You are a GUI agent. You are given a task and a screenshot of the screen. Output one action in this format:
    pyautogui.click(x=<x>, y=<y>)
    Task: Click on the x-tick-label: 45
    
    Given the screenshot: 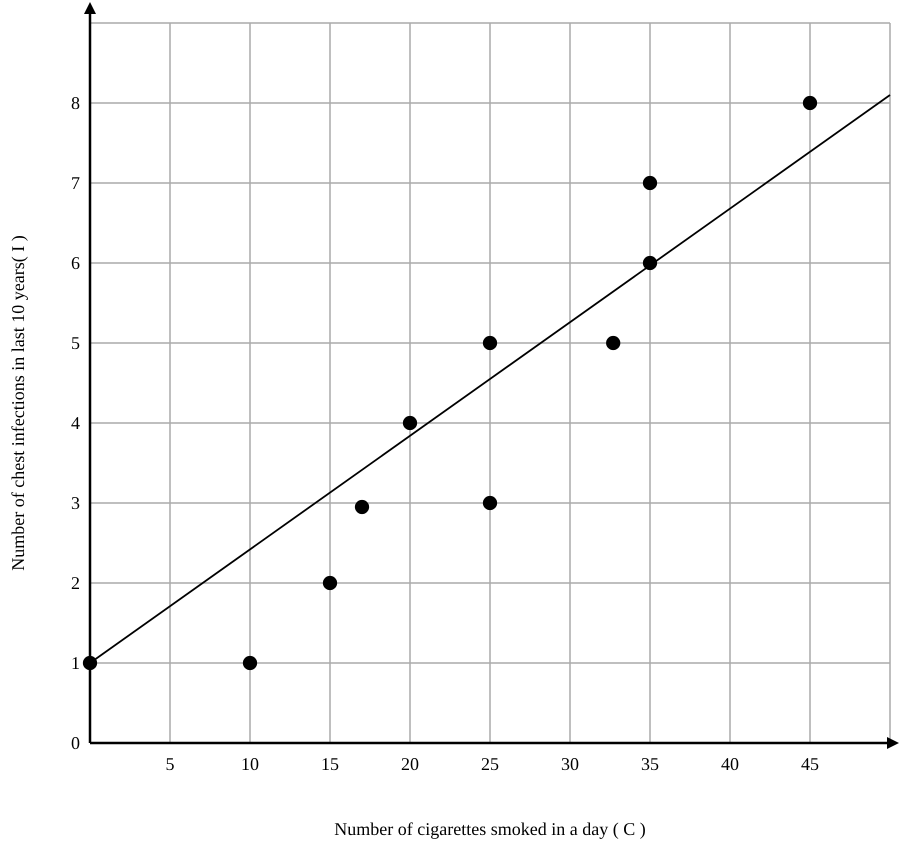 What is the action you would take?
    pyautogui.click(x=810, y=764)
    